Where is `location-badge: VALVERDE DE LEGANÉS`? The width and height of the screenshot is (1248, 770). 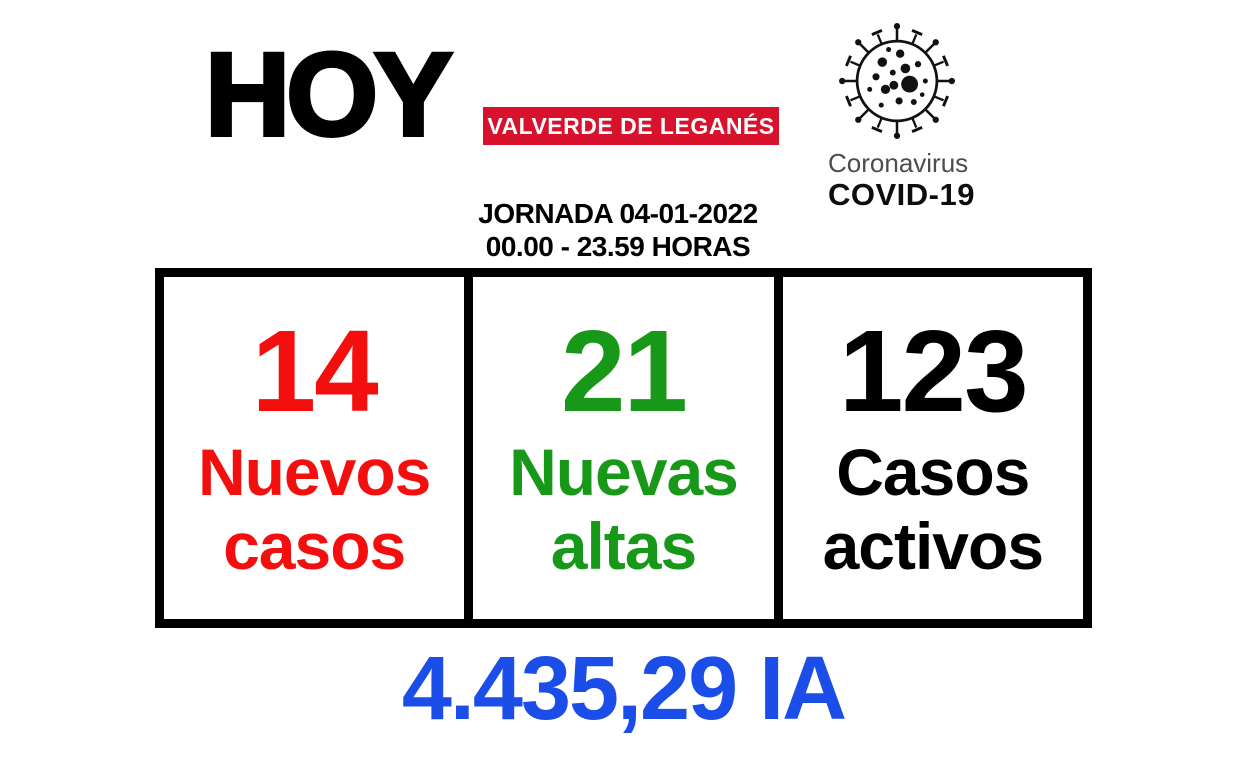 location-badge: VALVERDE DE LEGANÉS is located at coordinates (631, 126).